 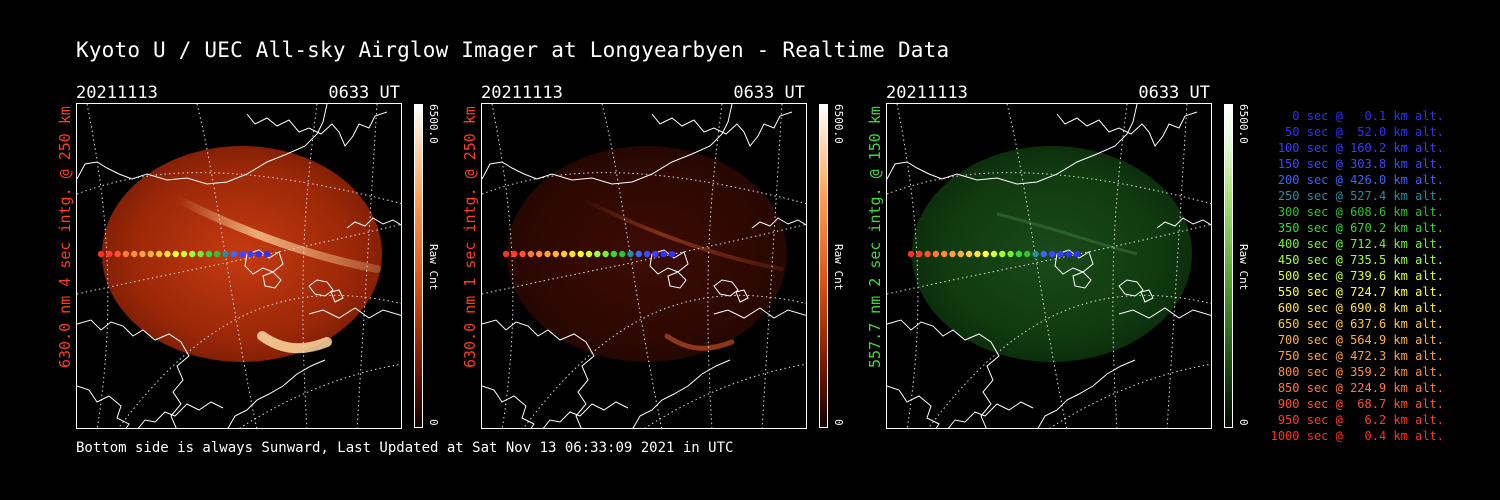 I want to click on panel-3-ylabel: 557.7 nm 2 sec intg. @ 150 km, so click(x=875, y=237).